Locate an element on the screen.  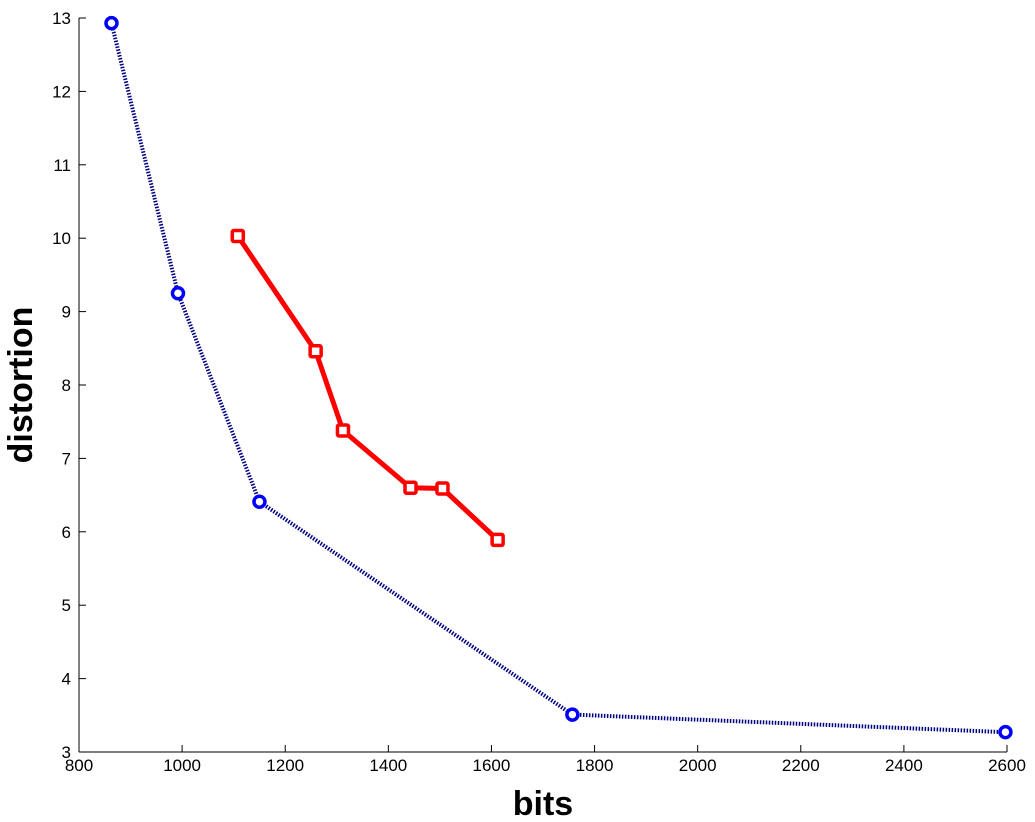
y-tick-label: 7 is located at coordinates (66, 458).